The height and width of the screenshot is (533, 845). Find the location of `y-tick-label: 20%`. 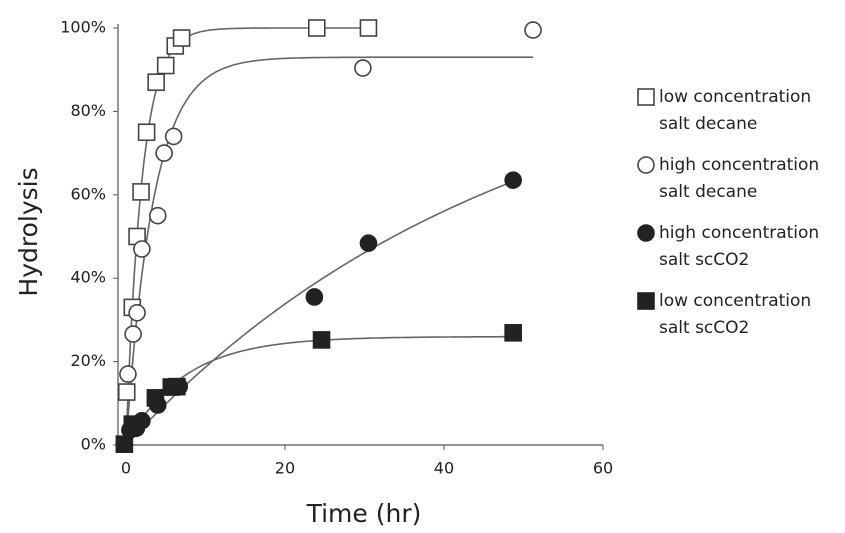

y-tick-label: 20% is located at coordinates (88, 360).